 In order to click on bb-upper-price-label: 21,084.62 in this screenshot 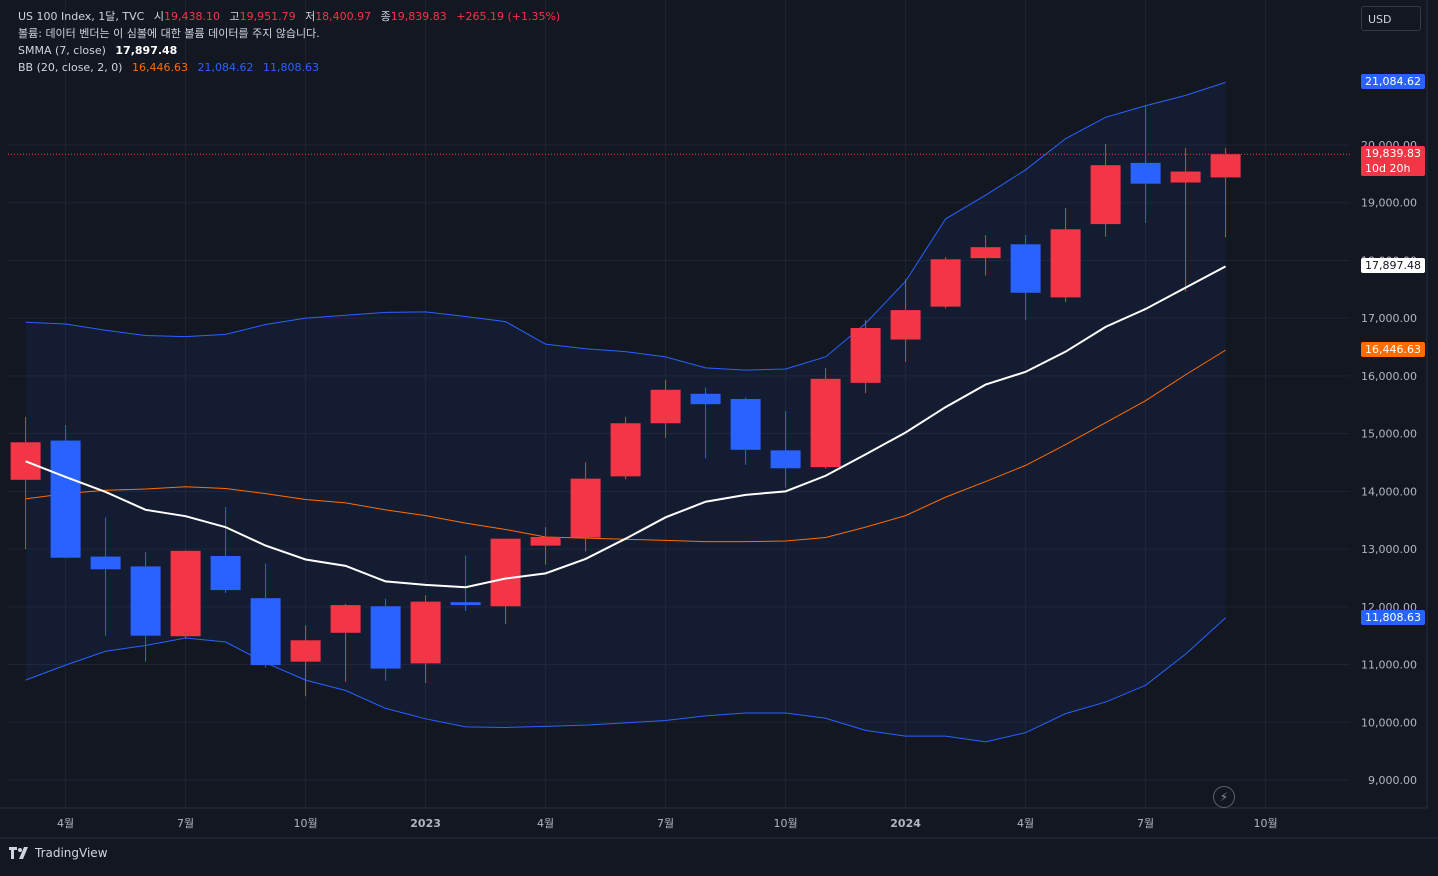, I will do `click(1393, 82)`.